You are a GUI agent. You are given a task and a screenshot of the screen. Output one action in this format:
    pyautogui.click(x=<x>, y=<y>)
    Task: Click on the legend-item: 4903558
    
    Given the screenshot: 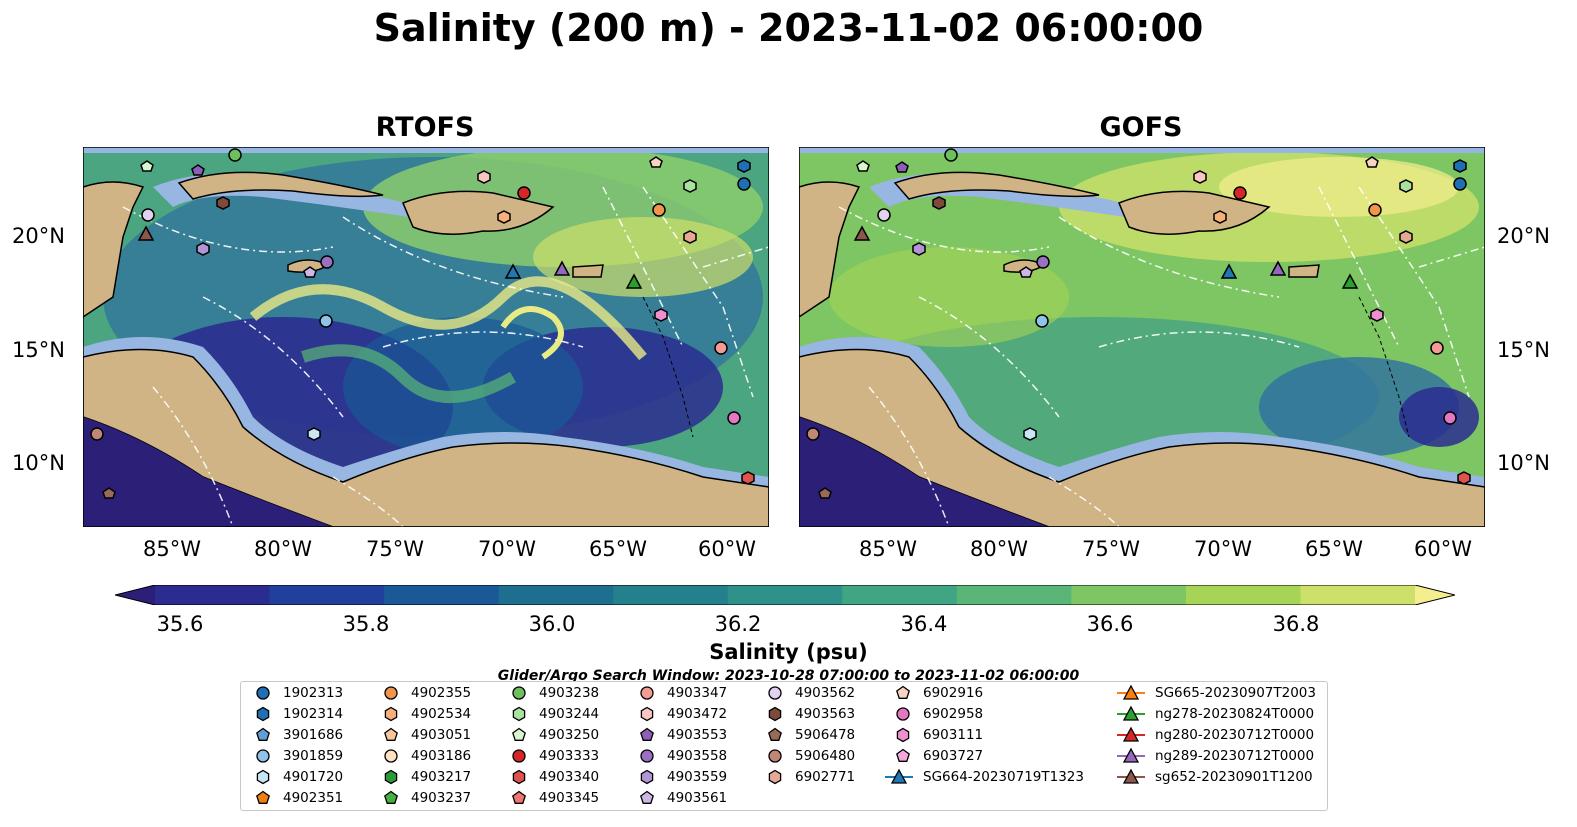 What is the action you would take?
    pyautogui.click(x=682, y=756)
    